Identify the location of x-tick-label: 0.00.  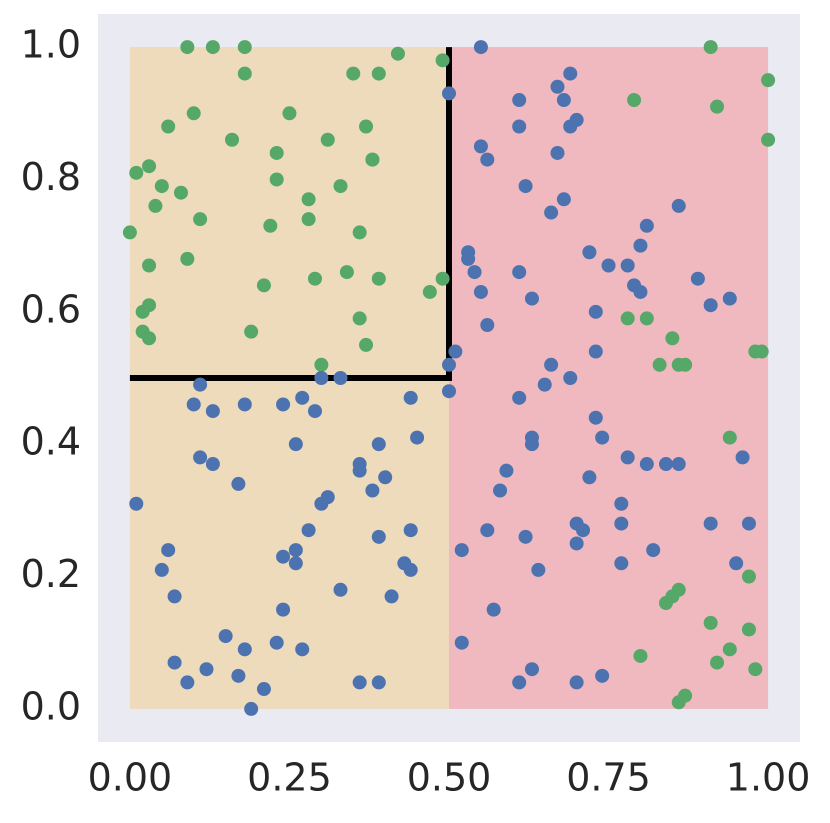
(130, 778).